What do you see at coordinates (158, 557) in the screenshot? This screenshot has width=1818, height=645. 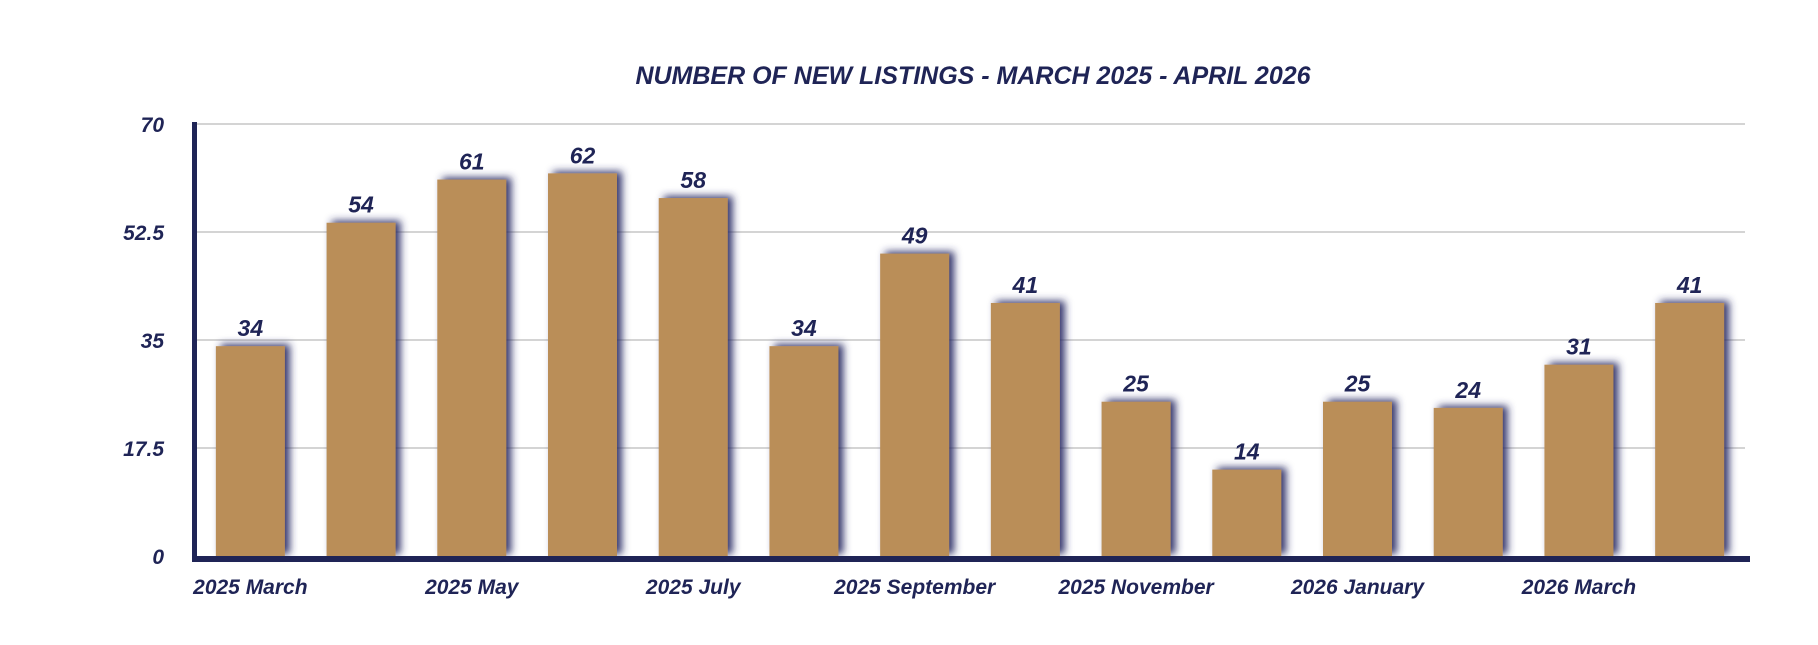 I see `y-tick-label: 0` at bounding box center [158, 557].